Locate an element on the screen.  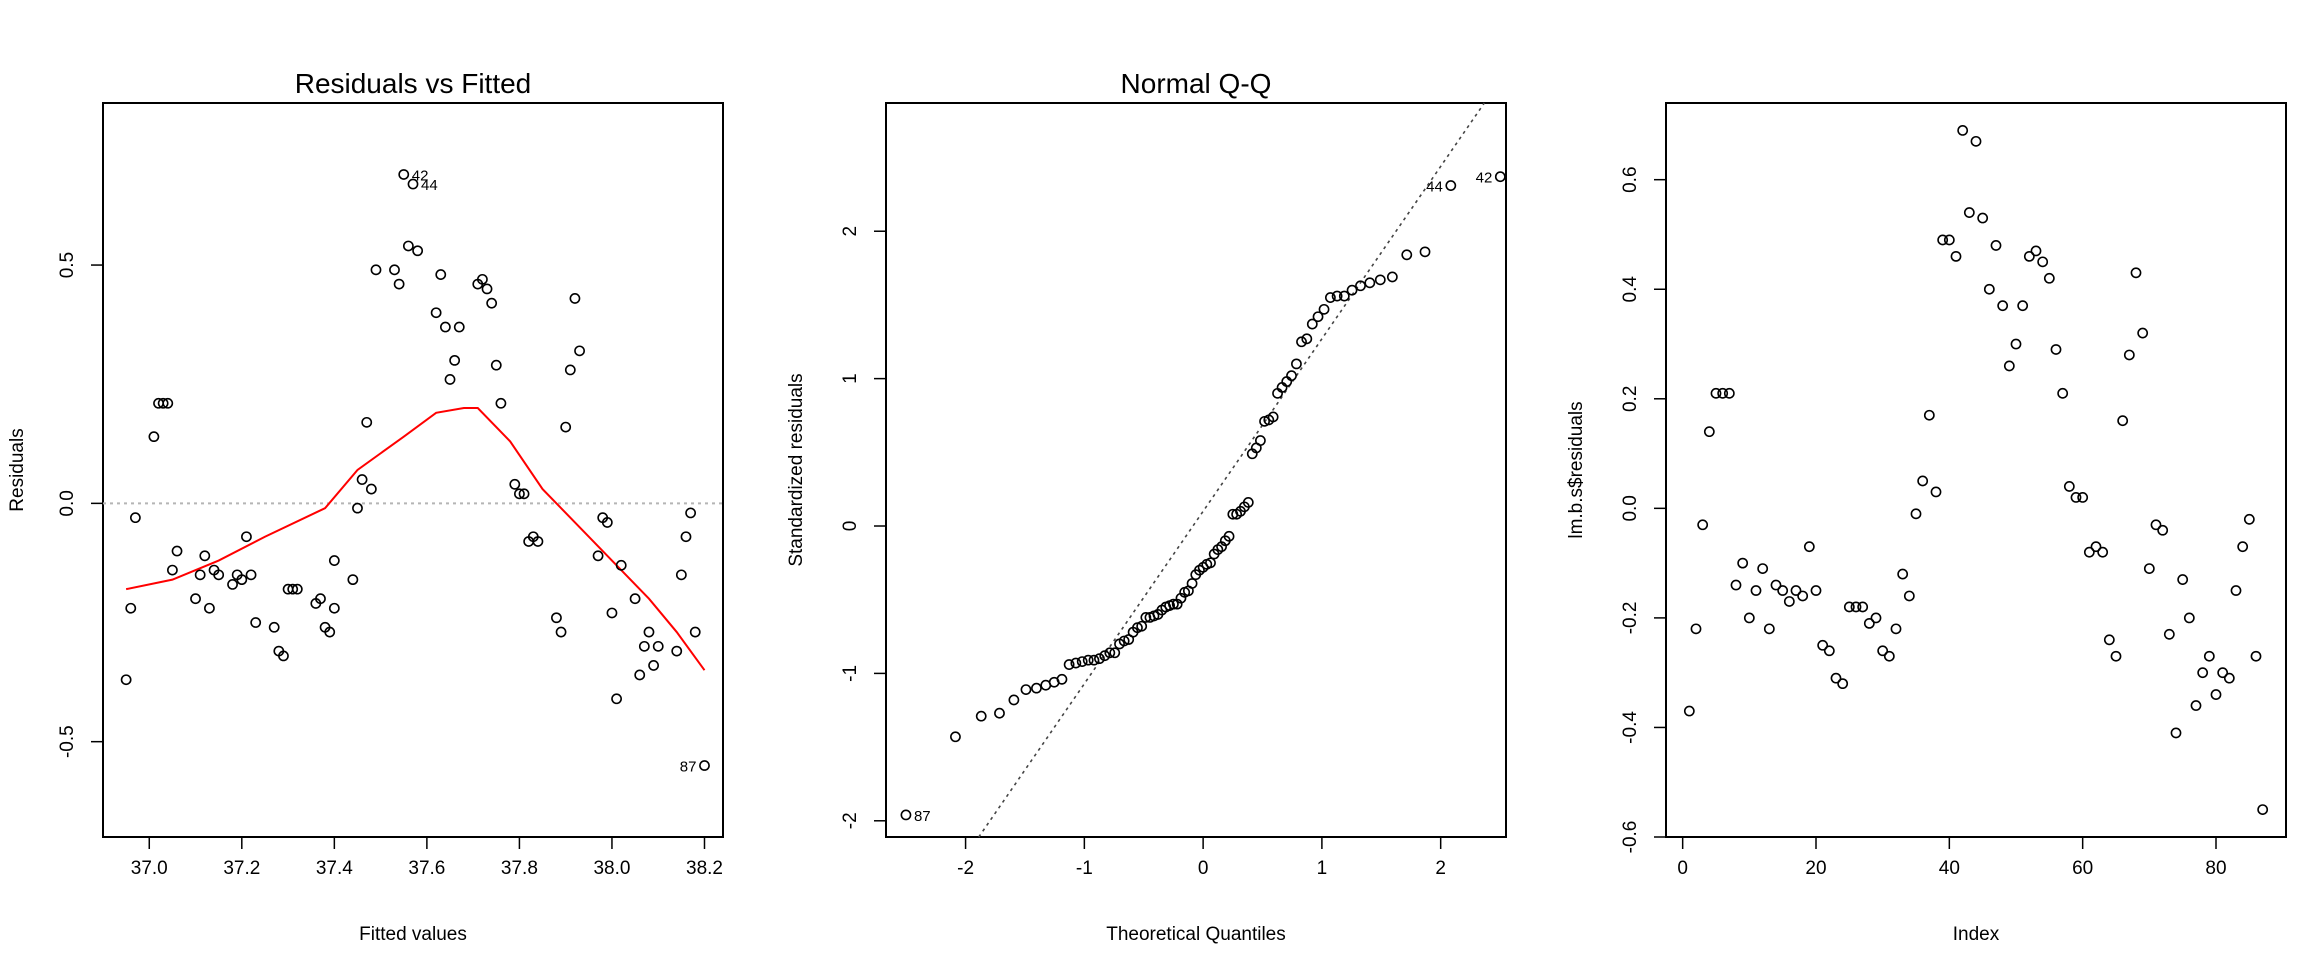
y-axis-label: Residuals is located at coordinates (17, 469).